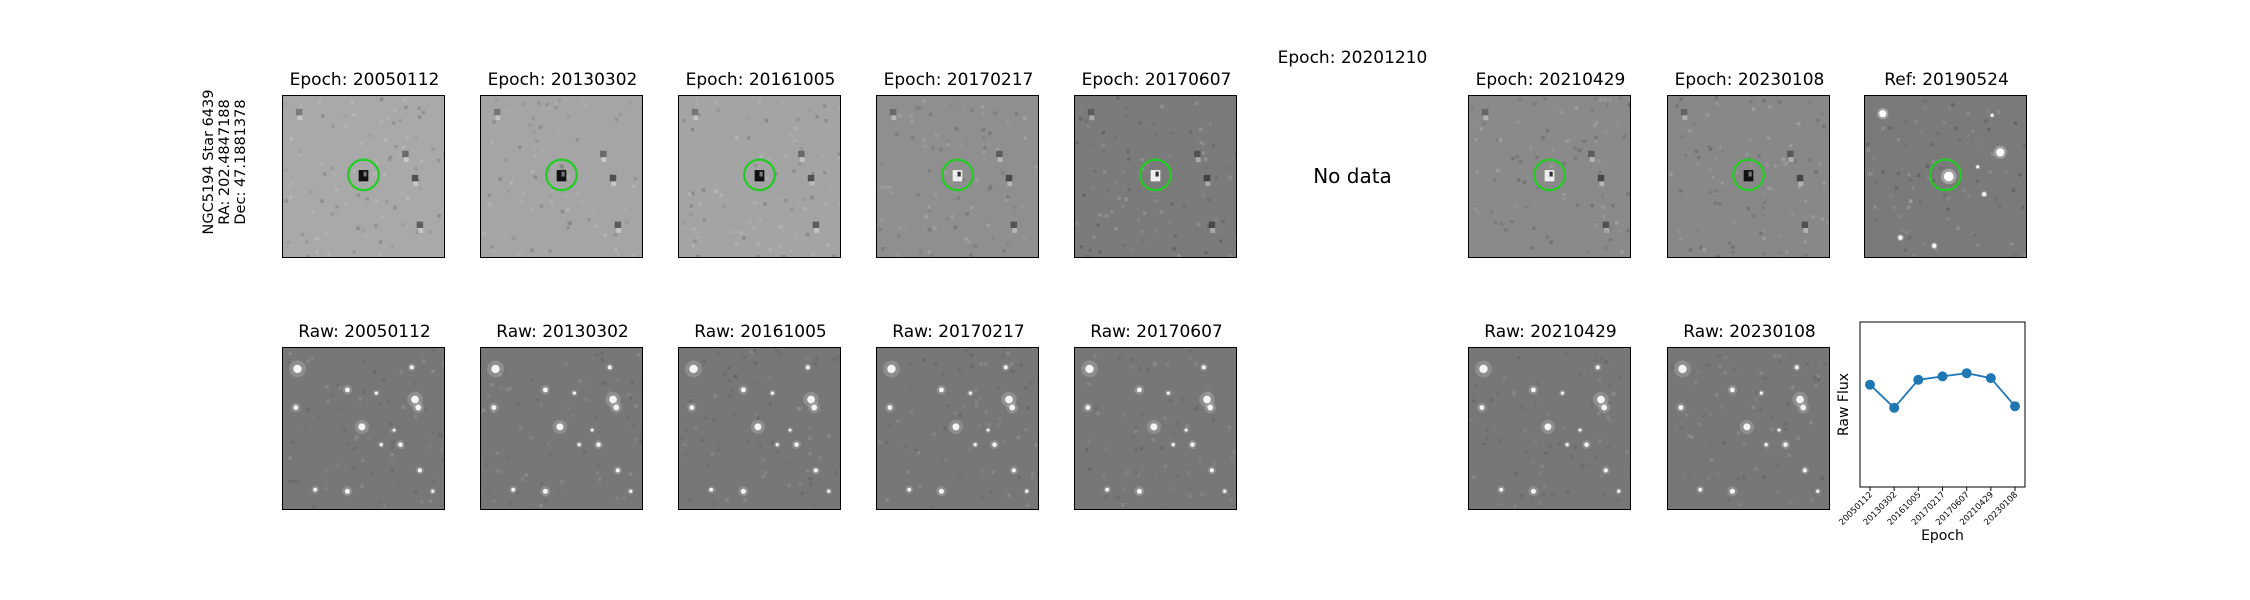 Image resolution: width=2250 pixels, height=600 pixels. I want to click on diff-panel-title: Epoch: 20170607, so click(1156, 80).